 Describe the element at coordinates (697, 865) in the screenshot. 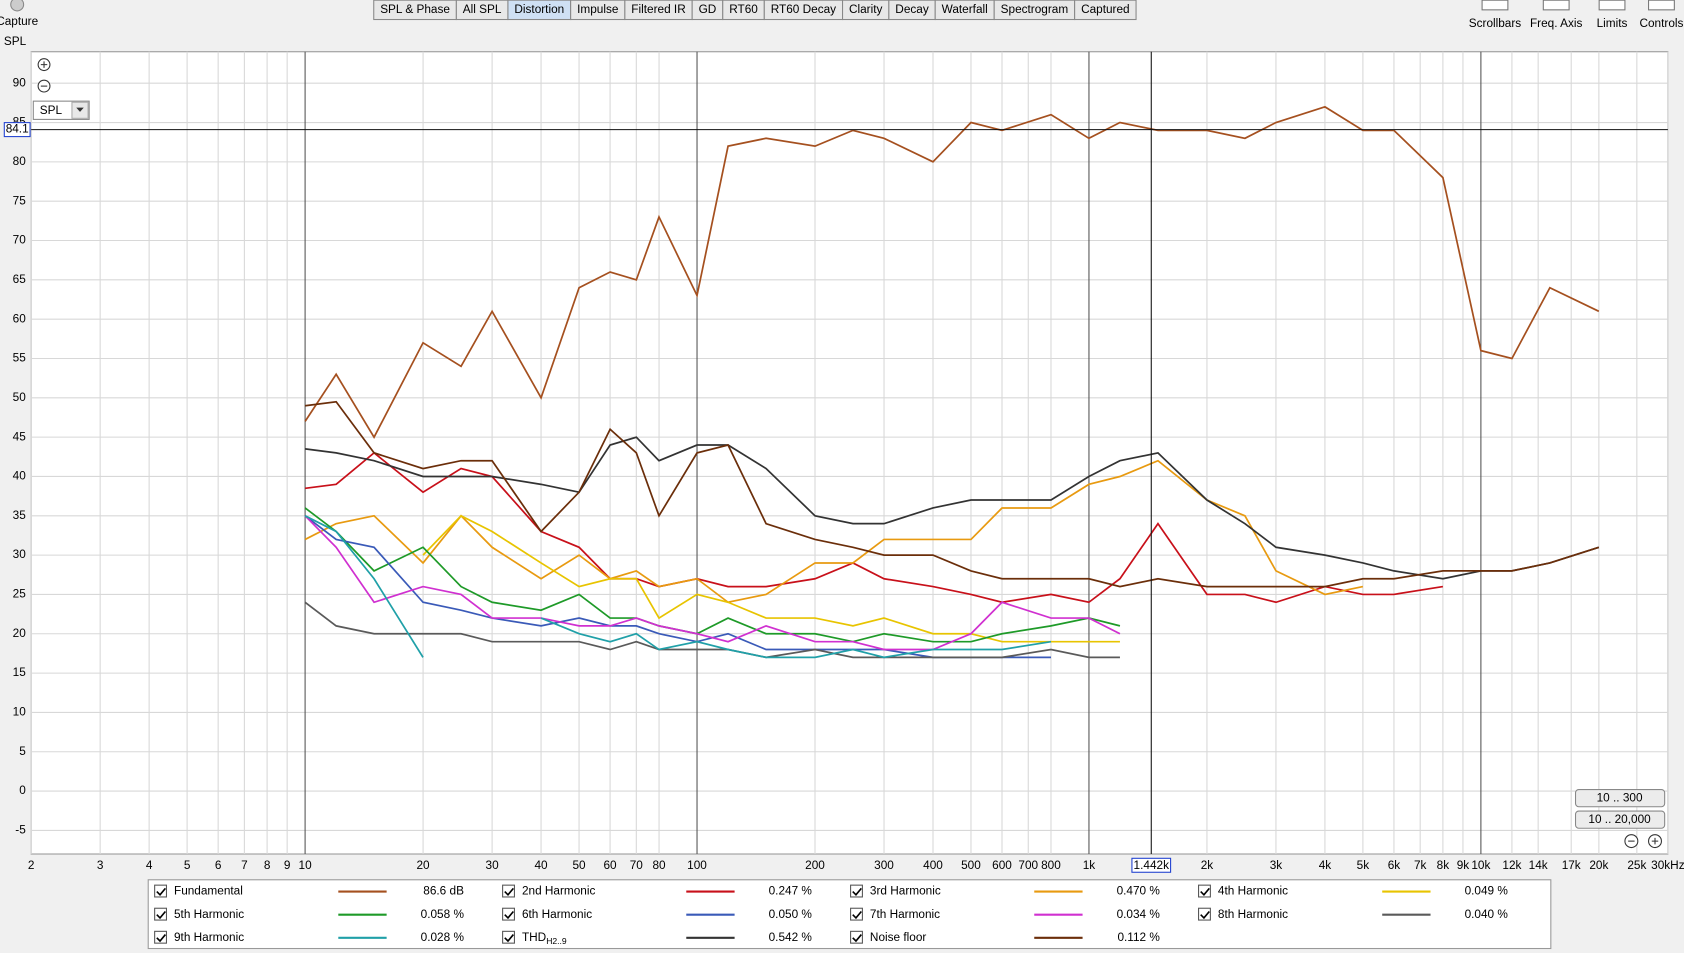

I see `x-tick-label: 100` at that location.